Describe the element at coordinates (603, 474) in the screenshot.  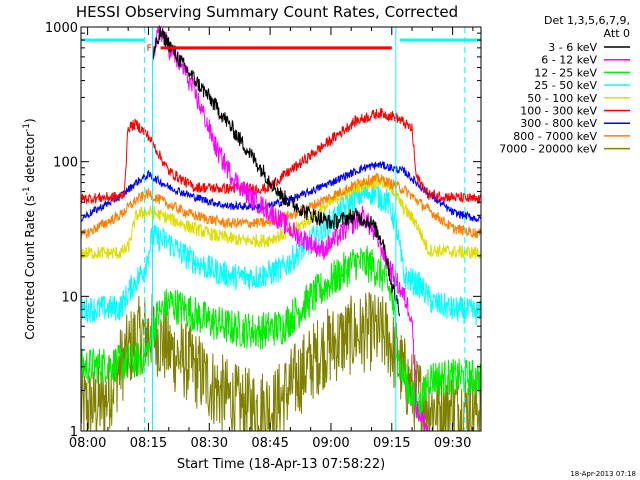
I see `timestamp: 18-Apr-2013 07:18` at that location.